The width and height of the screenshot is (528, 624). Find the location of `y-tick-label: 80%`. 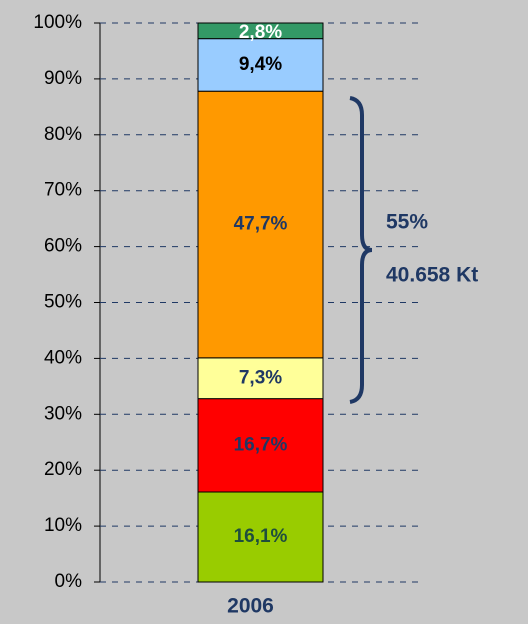

y-tick-label: 80% is located at coordinates (63, 134).